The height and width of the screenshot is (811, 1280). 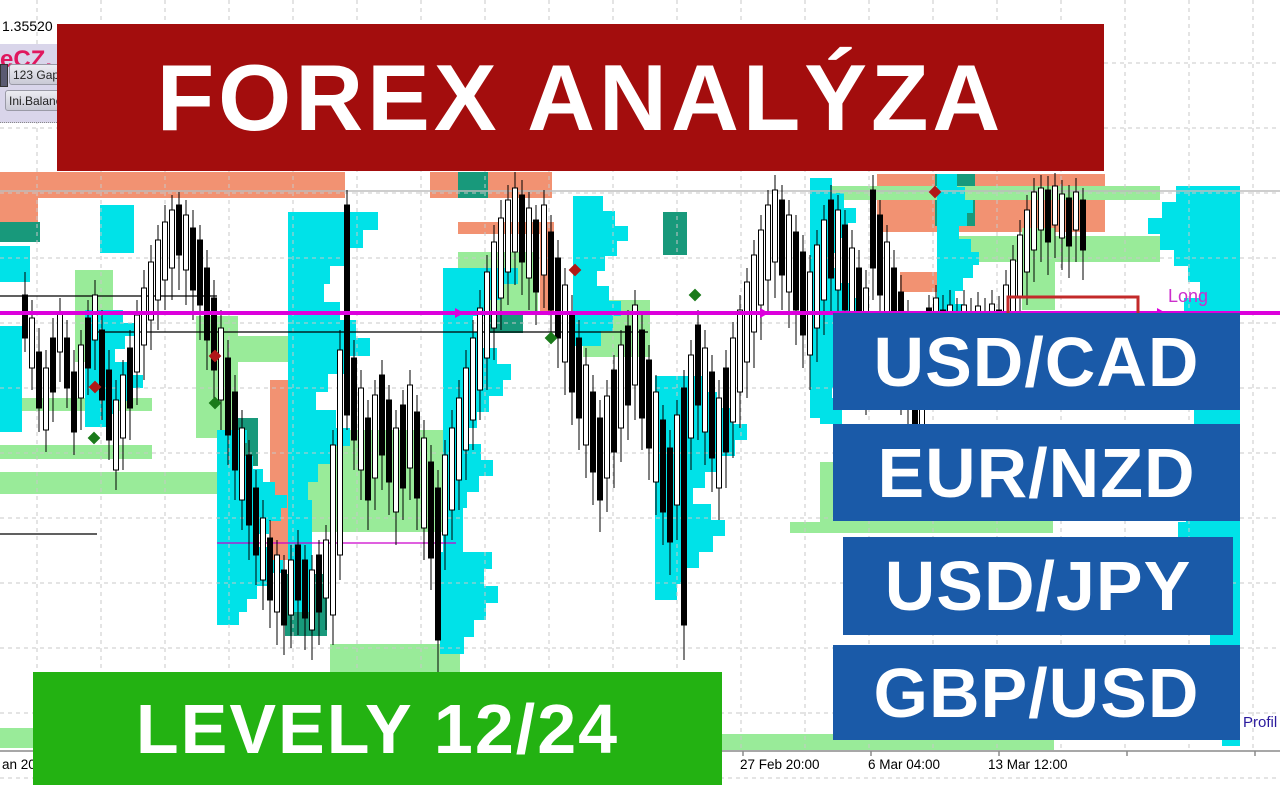 What do you see at coordinates (4, 75) in the screenshot?
I see `indicator-square-icon` at bounding box center [4, 75].